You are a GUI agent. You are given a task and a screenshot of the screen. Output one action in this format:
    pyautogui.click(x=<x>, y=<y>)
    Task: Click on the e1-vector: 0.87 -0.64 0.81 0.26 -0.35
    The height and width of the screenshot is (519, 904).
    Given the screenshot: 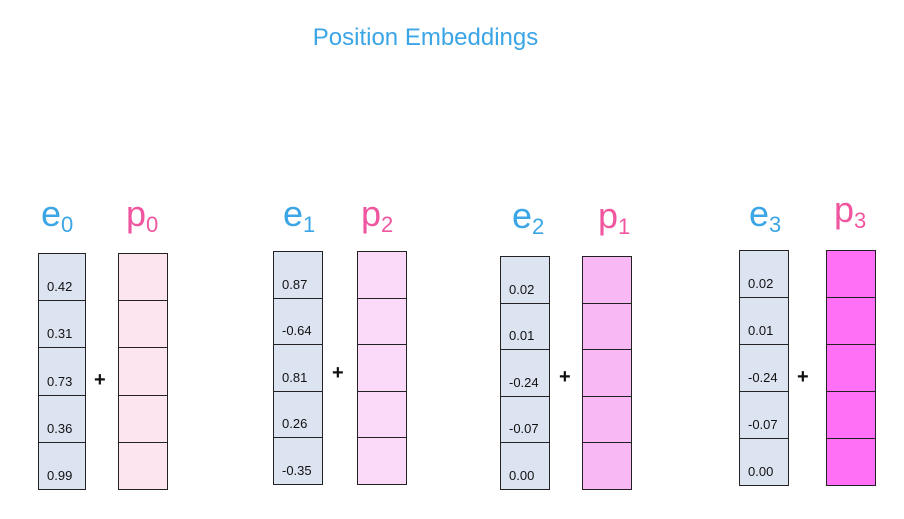 What is the action you would take?
    pyautogui.click(x=298, y=368)
    